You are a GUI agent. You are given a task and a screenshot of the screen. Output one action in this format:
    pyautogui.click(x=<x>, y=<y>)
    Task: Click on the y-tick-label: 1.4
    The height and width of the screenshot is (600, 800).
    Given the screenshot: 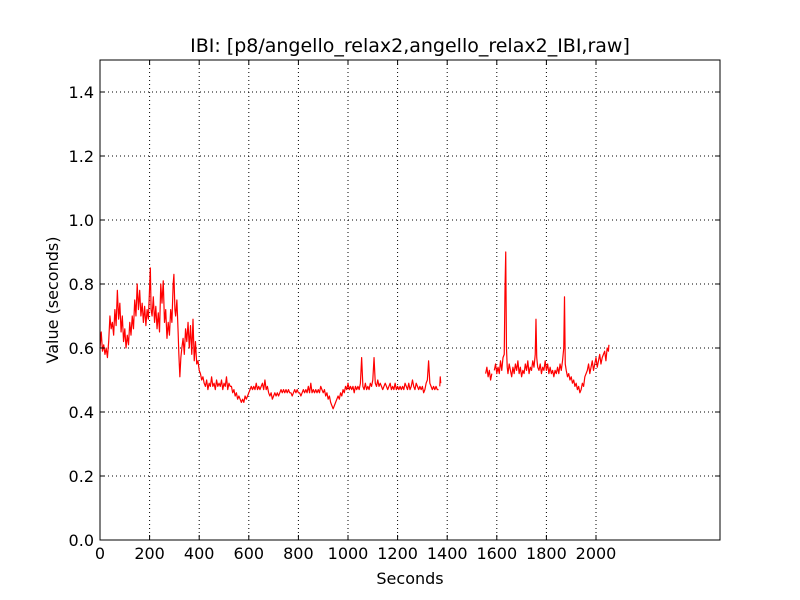 What is the action you would take?
    pyautogui.click(x=81, y=92)
    